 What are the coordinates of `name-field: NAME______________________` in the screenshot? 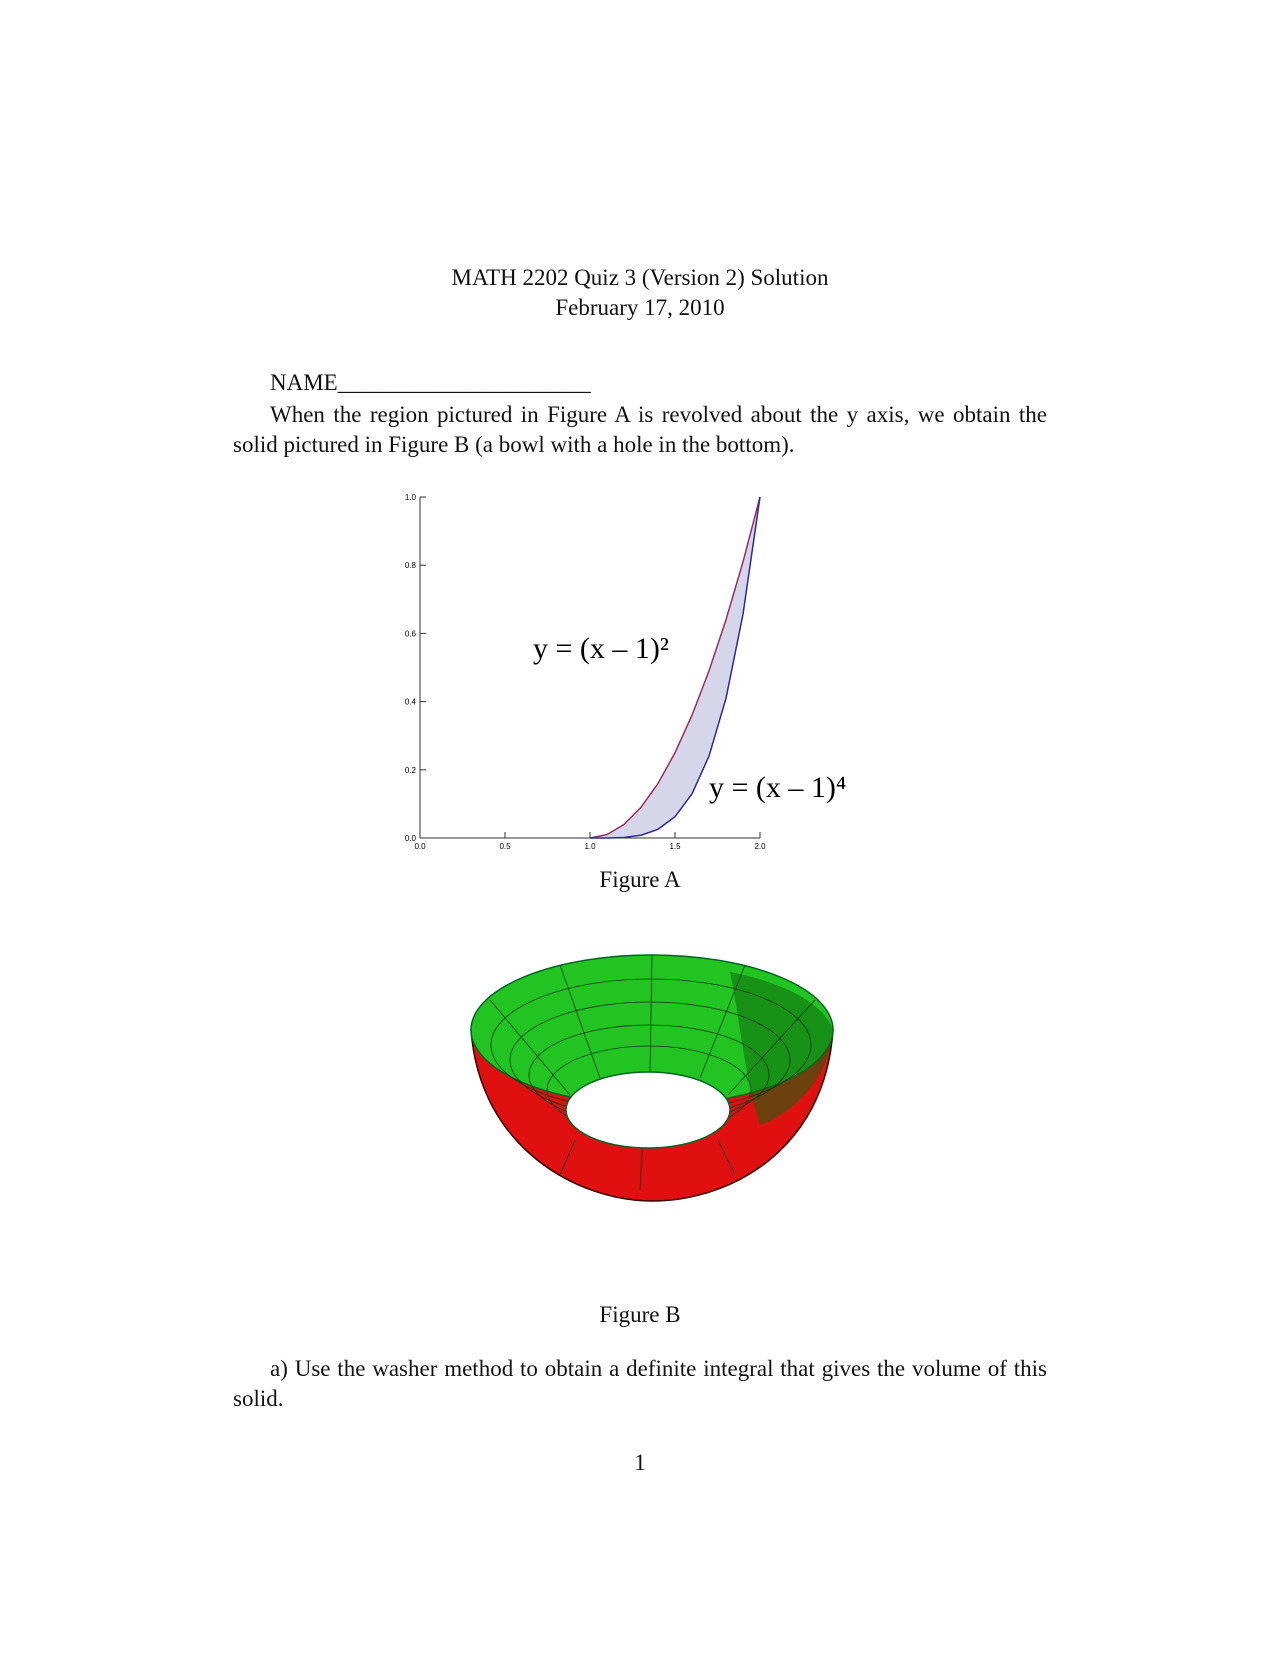 It's located at (430, 382).